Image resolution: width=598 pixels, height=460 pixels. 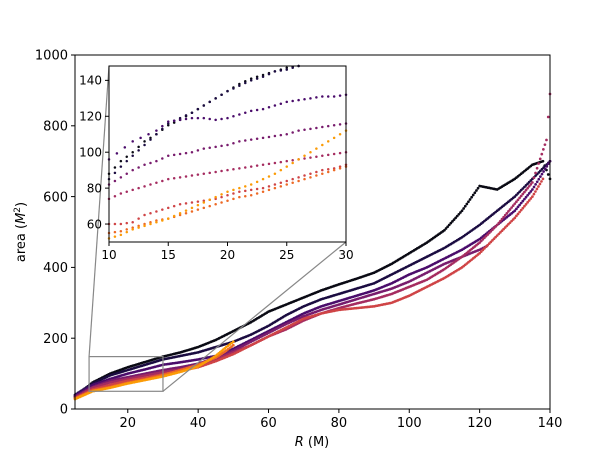 What do you see at coordinates (150, 138) in the screenshot?
I see `inset-point-s0` at bounding box center [150, 138].